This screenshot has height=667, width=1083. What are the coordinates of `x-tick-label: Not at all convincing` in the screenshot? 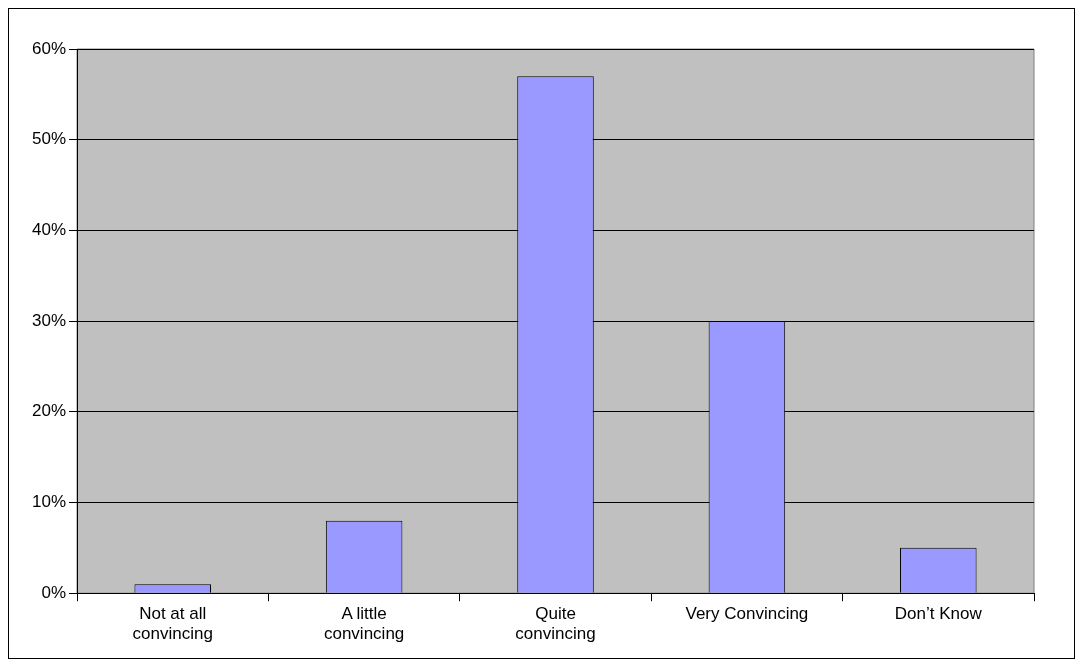 It's located at (172, 624).